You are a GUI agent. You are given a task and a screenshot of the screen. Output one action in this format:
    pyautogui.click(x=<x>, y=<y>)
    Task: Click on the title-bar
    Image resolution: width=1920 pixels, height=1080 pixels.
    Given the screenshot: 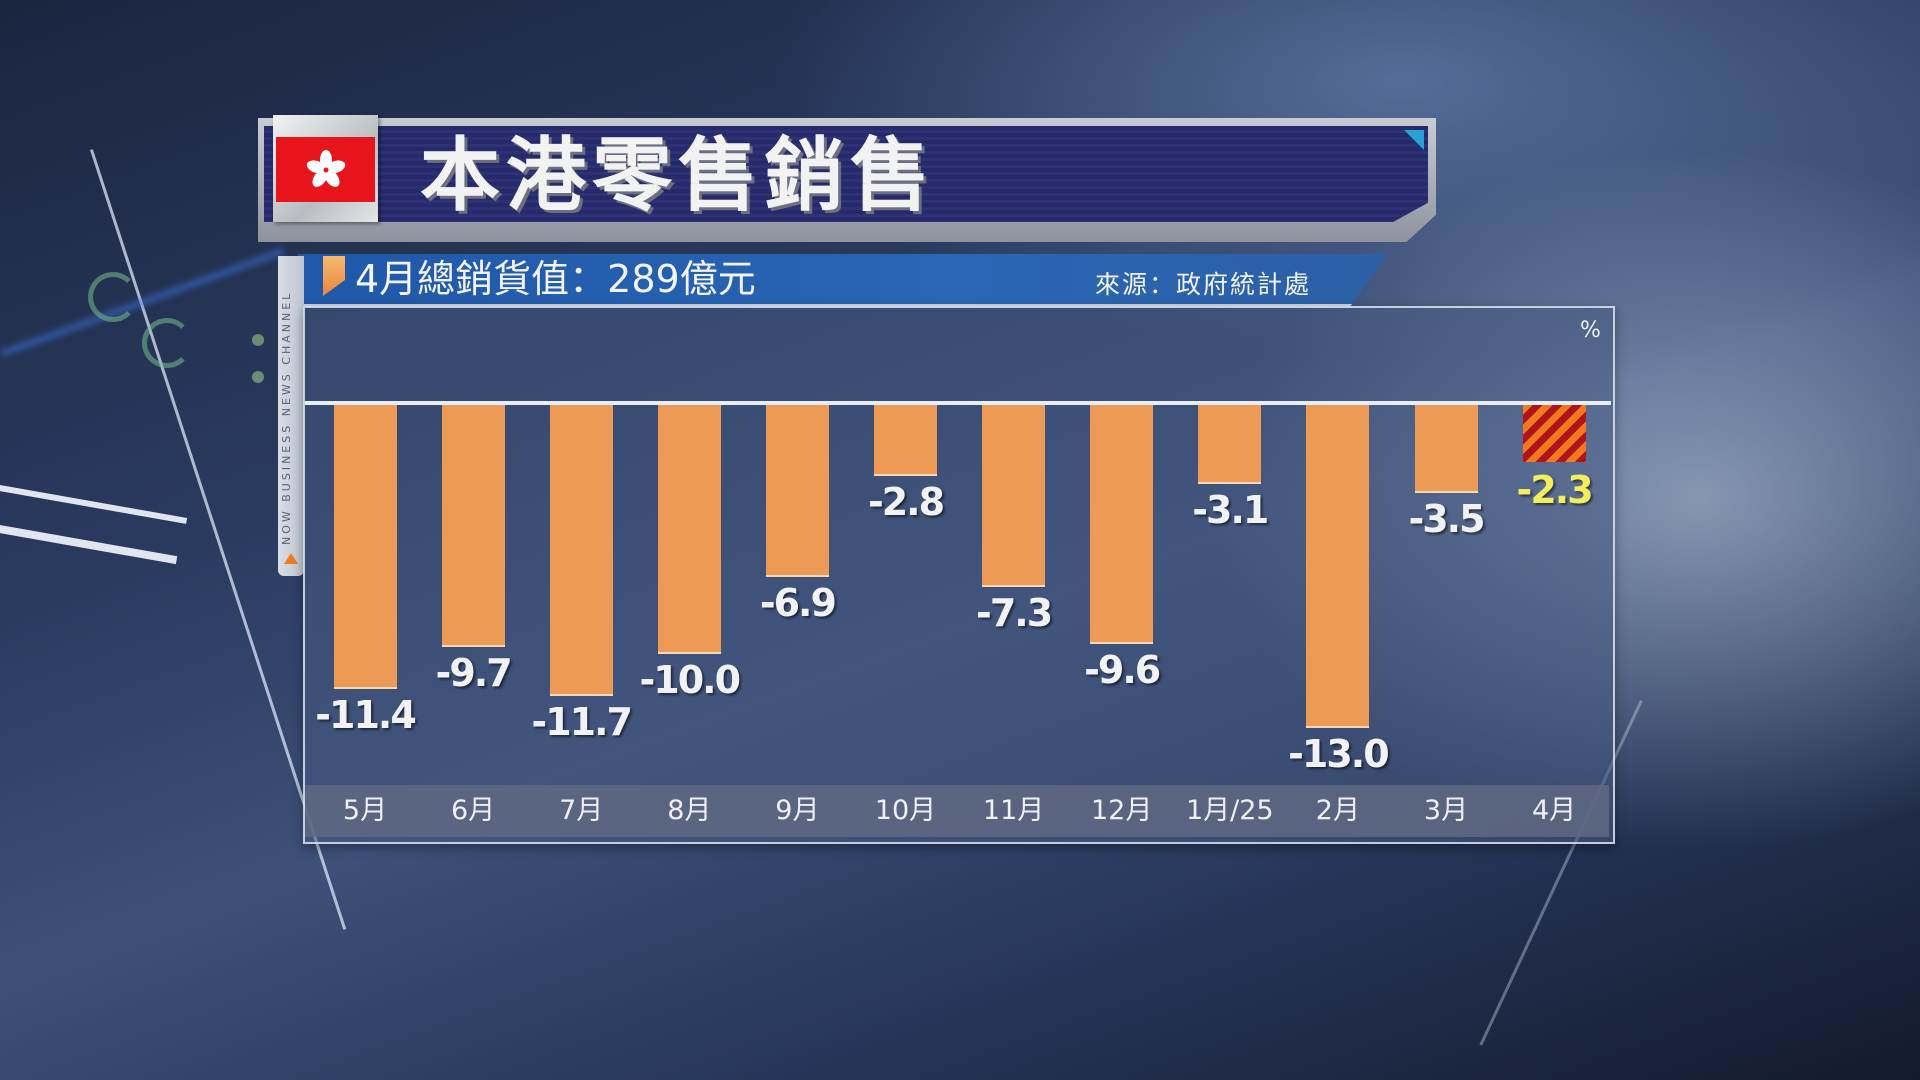 What is the action you would take?
    pyautogui.click(x=847, y=180)
    